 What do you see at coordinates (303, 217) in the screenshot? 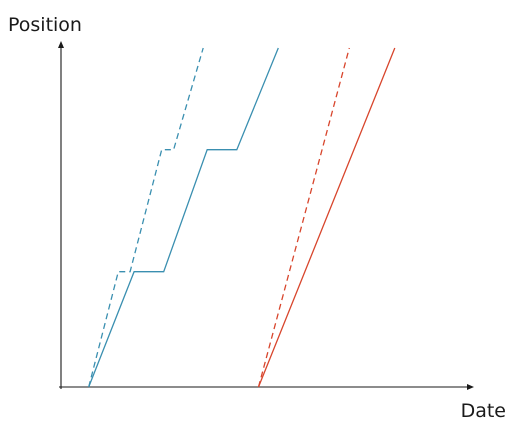
I see `series-line-red-dashed` at bounding box center [303, 217].